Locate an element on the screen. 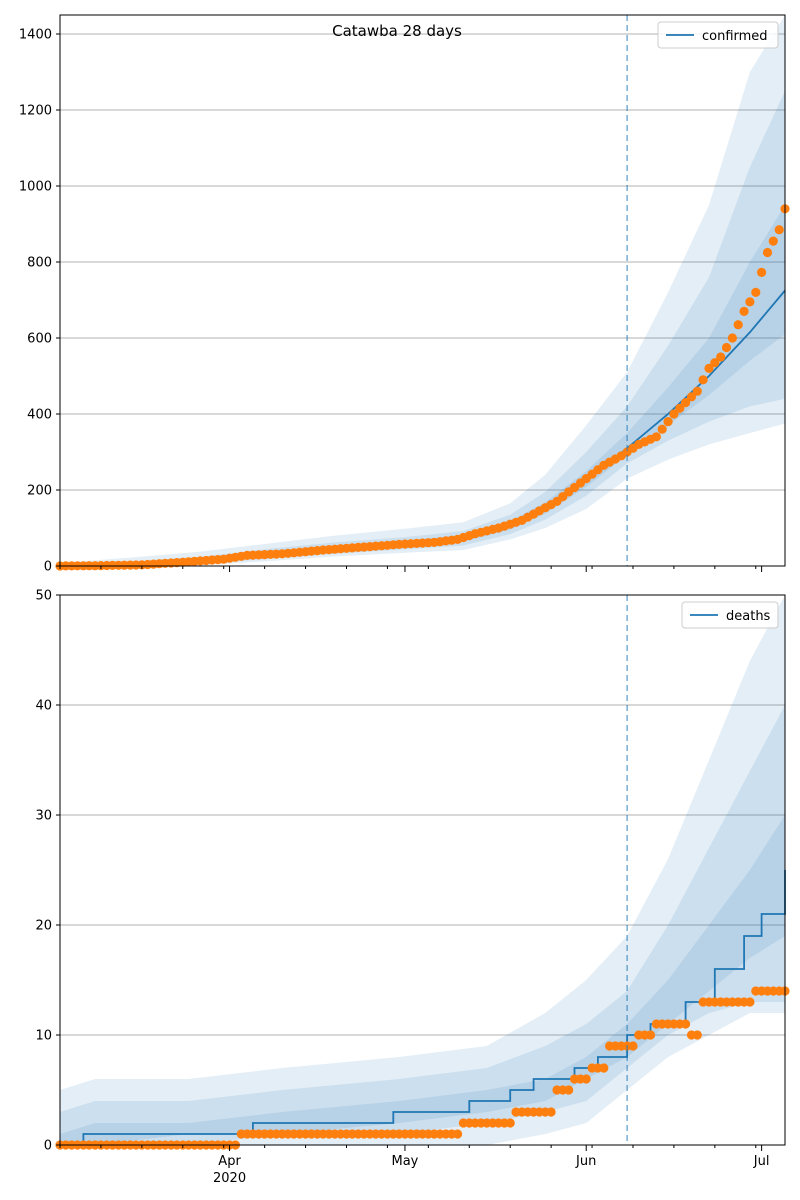 This screenshot has height=1200, width=800. y-tick-label: 800 is located at coordinates (39, 263).